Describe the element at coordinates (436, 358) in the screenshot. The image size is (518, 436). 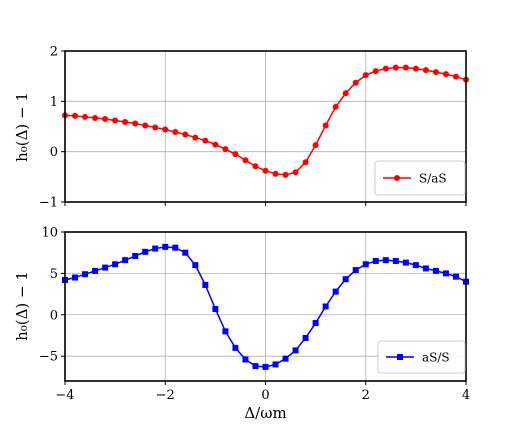
I see `legend-label: aS/S` at that location.